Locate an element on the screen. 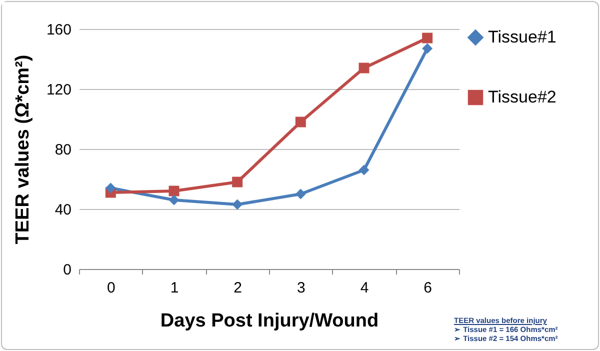 The width and height of the screenshot is (600, 351). x-tick-label: 0 is located at coordinates (111, 288).